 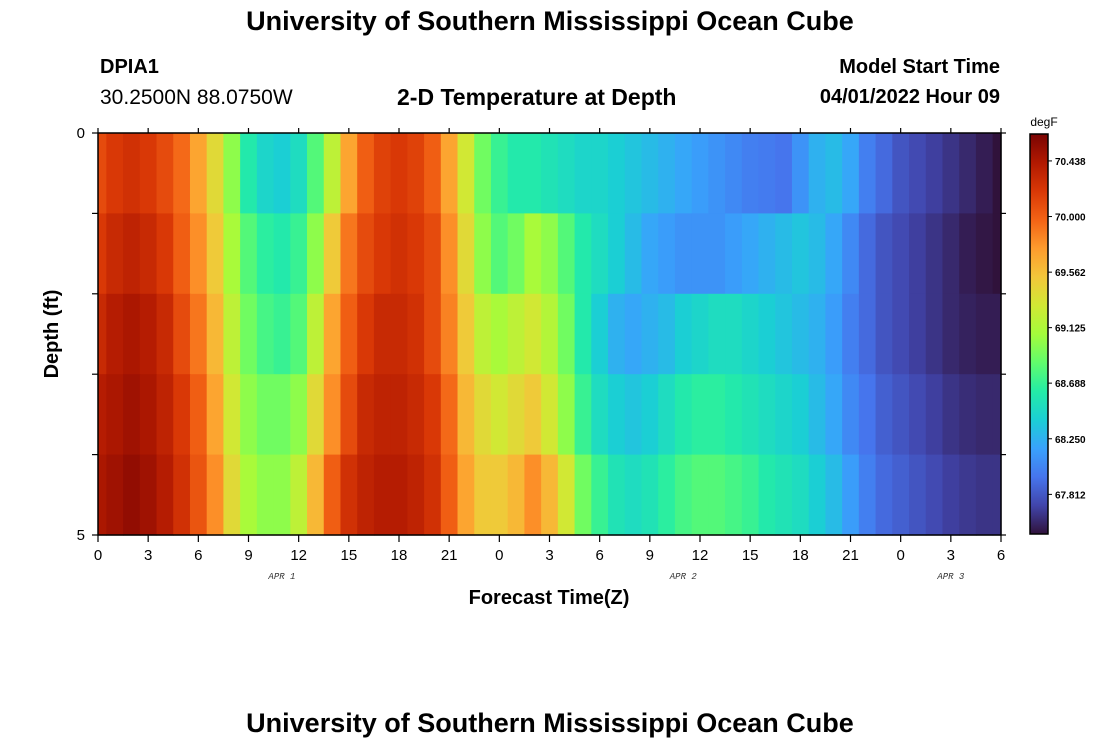 I want to click on colorbar-tick-label: 70.438, so click(x=1070, y=162).